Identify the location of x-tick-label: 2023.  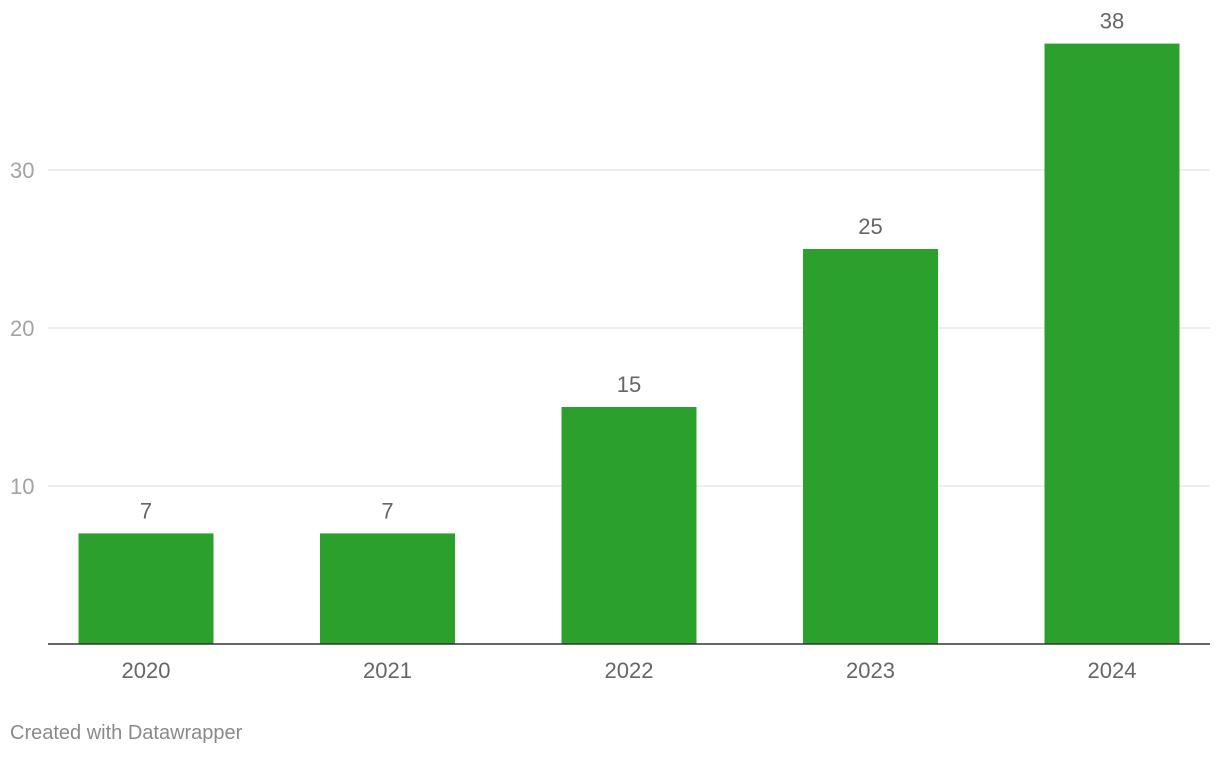
(870, 670).